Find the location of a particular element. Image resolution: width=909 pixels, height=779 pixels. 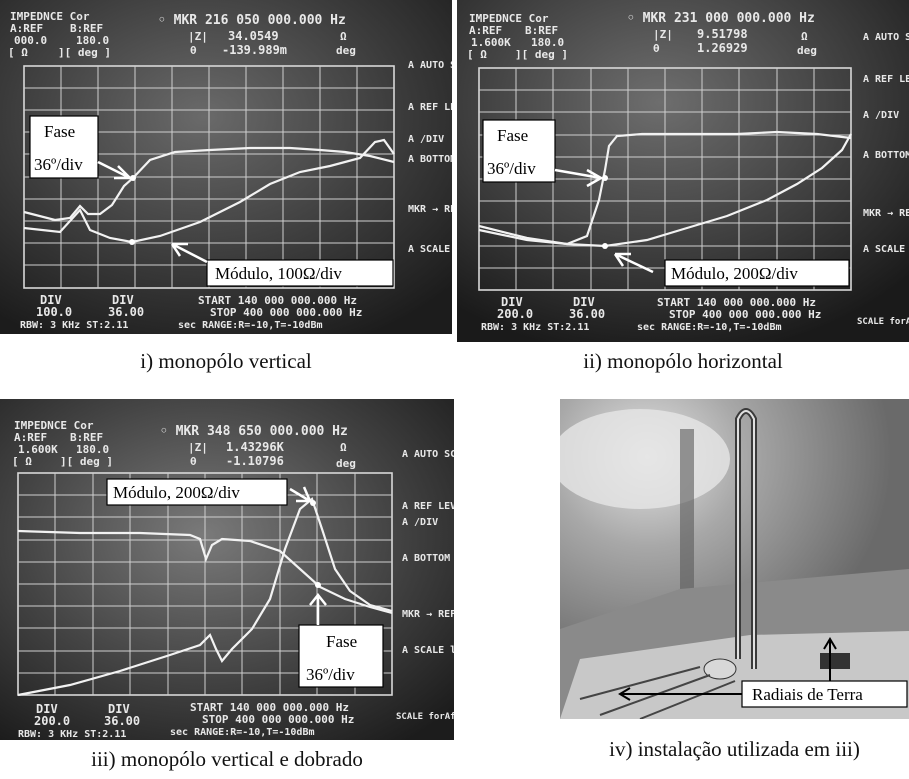

div-a-value: 100.0 is located at coordinates (54, 312).